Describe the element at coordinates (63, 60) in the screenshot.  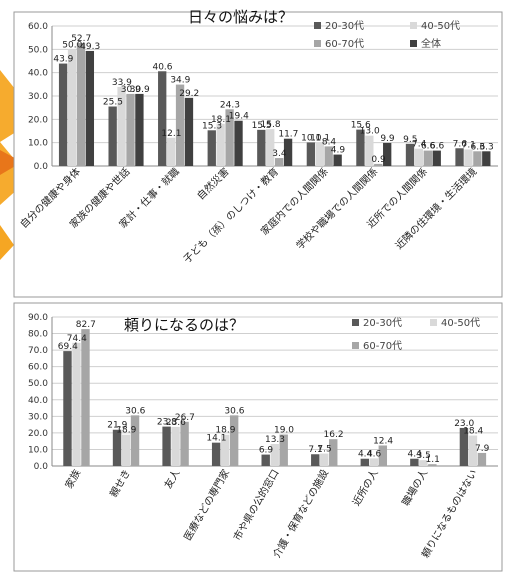
I see `data-label: 43.9` at that location.